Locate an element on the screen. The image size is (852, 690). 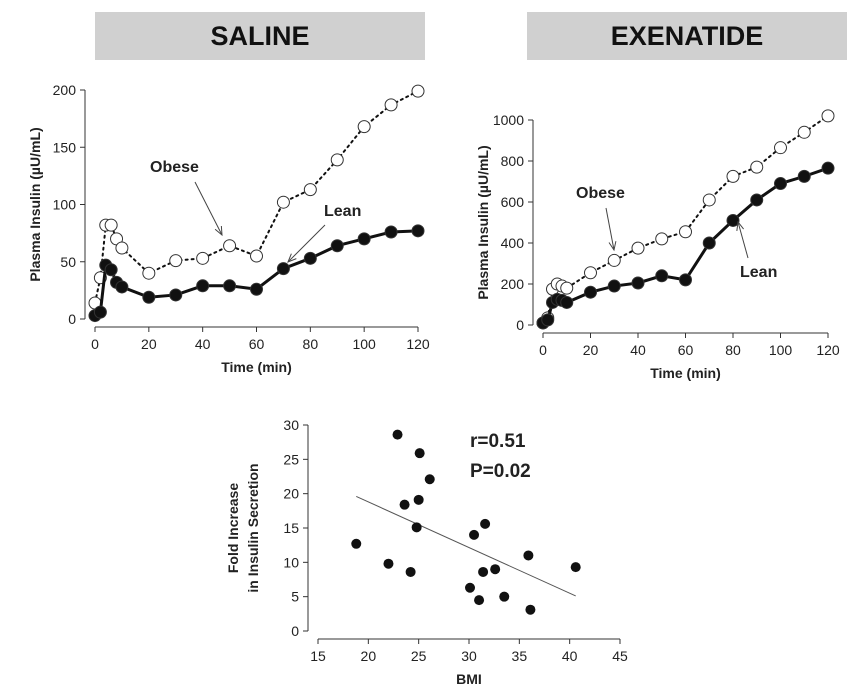
exenatide-arrow-head is located at coordinates (612, 246).